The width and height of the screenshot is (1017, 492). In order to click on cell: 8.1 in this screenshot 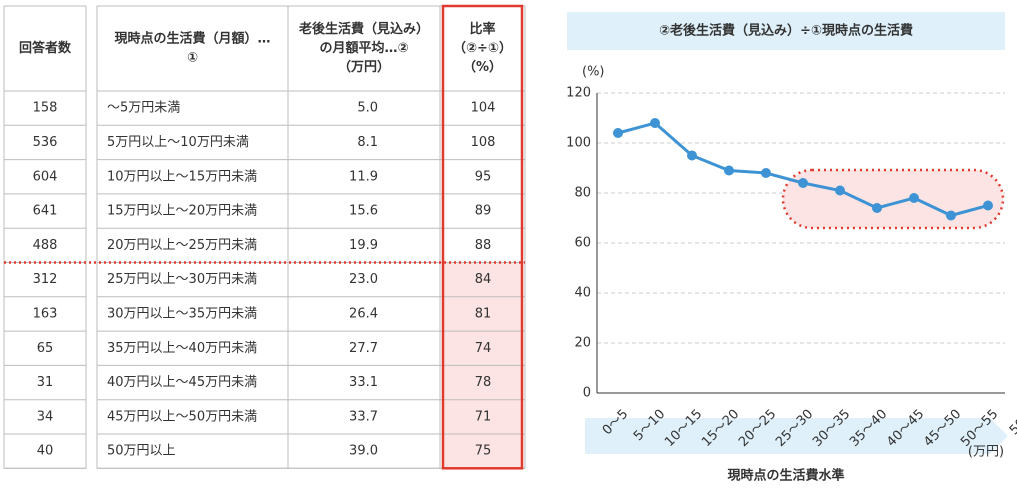, I will do `click(367, 142)`.